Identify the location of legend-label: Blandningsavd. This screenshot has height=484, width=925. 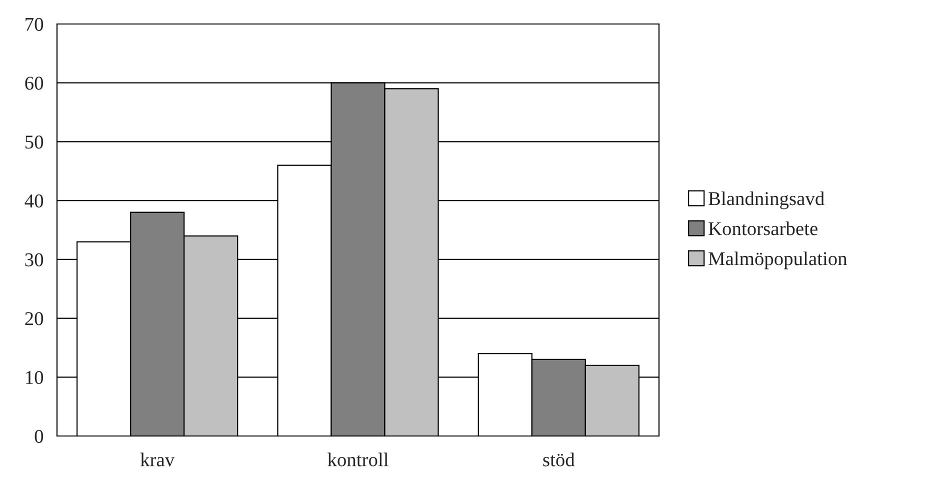
(766, 201).